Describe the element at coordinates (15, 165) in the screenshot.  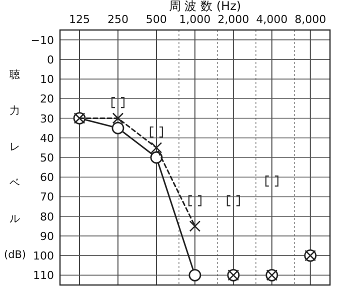
I see `ylabel: 聴力レベル(dB)` at that location.